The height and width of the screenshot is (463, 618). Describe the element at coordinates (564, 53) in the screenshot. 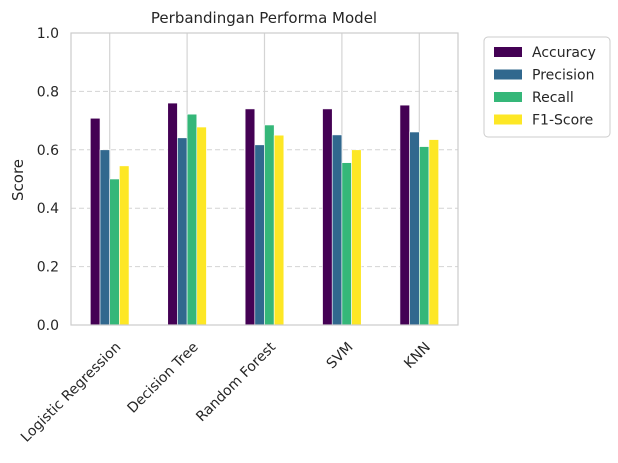

I see `legend-label: Accuracy` at that location.